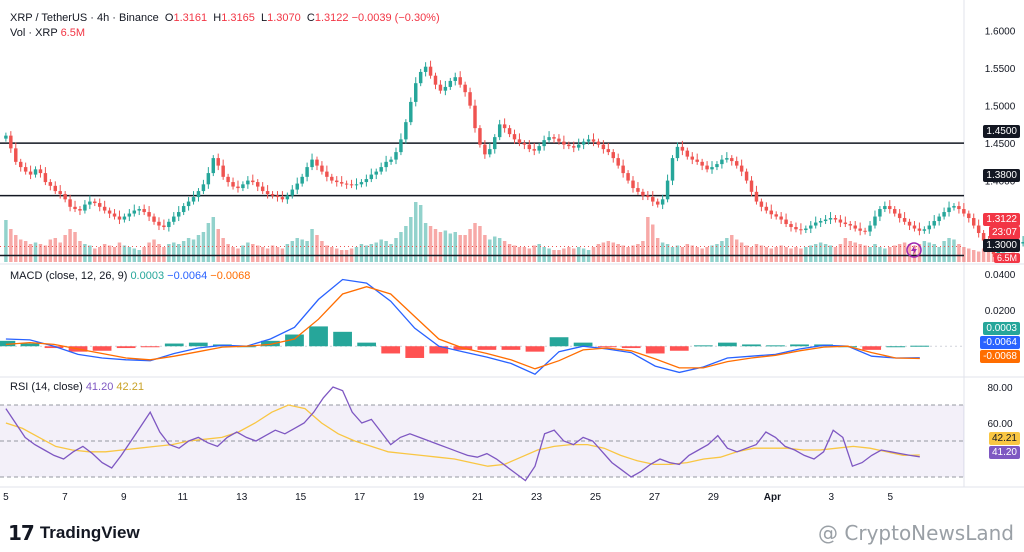 The width and height of the screenshot is (1024, 552). What do you see at coordinates (1004, 452) in the screenshot?
I see `rsi-value-label: 41.20` at bounding box center [1004, 452].